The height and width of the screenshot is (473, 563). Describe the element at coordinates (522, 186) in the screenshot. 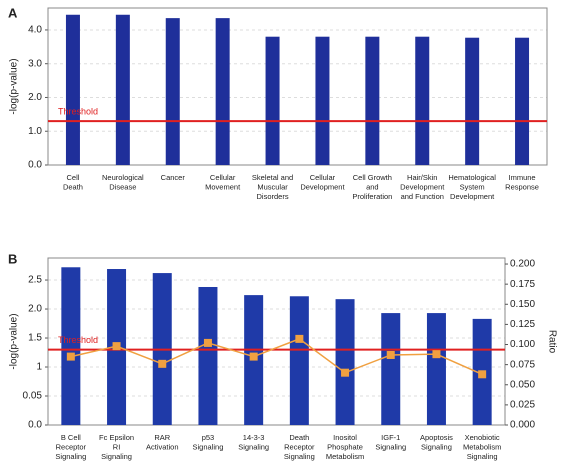

I see `x-tick-label: Response` at that location.